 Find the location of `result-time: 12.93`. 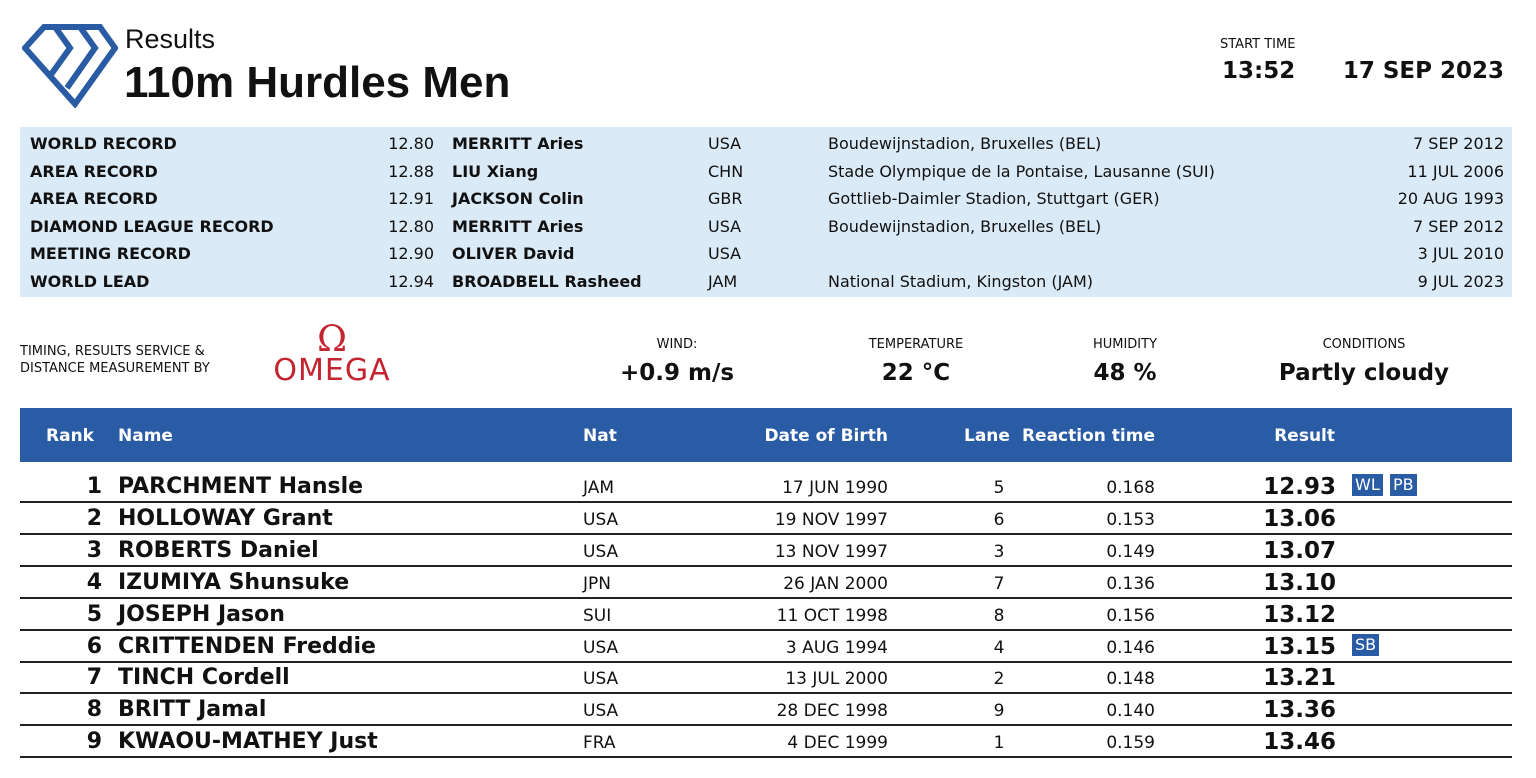

result-time: 12.93 is located at coordinates (1299, 487).